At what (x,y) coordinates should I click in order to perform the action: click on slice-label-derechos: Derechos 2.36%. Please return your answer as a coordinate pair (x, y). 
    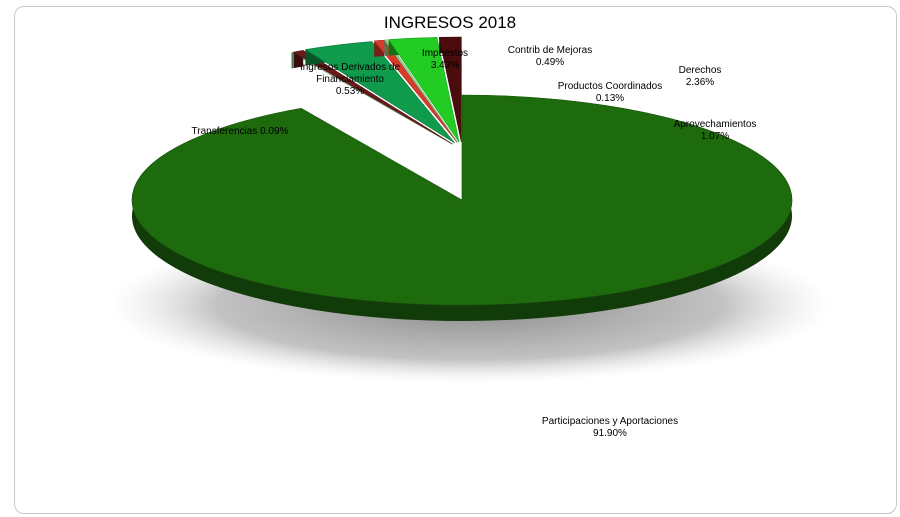
    Looking at the image, I should click on (700, 76).